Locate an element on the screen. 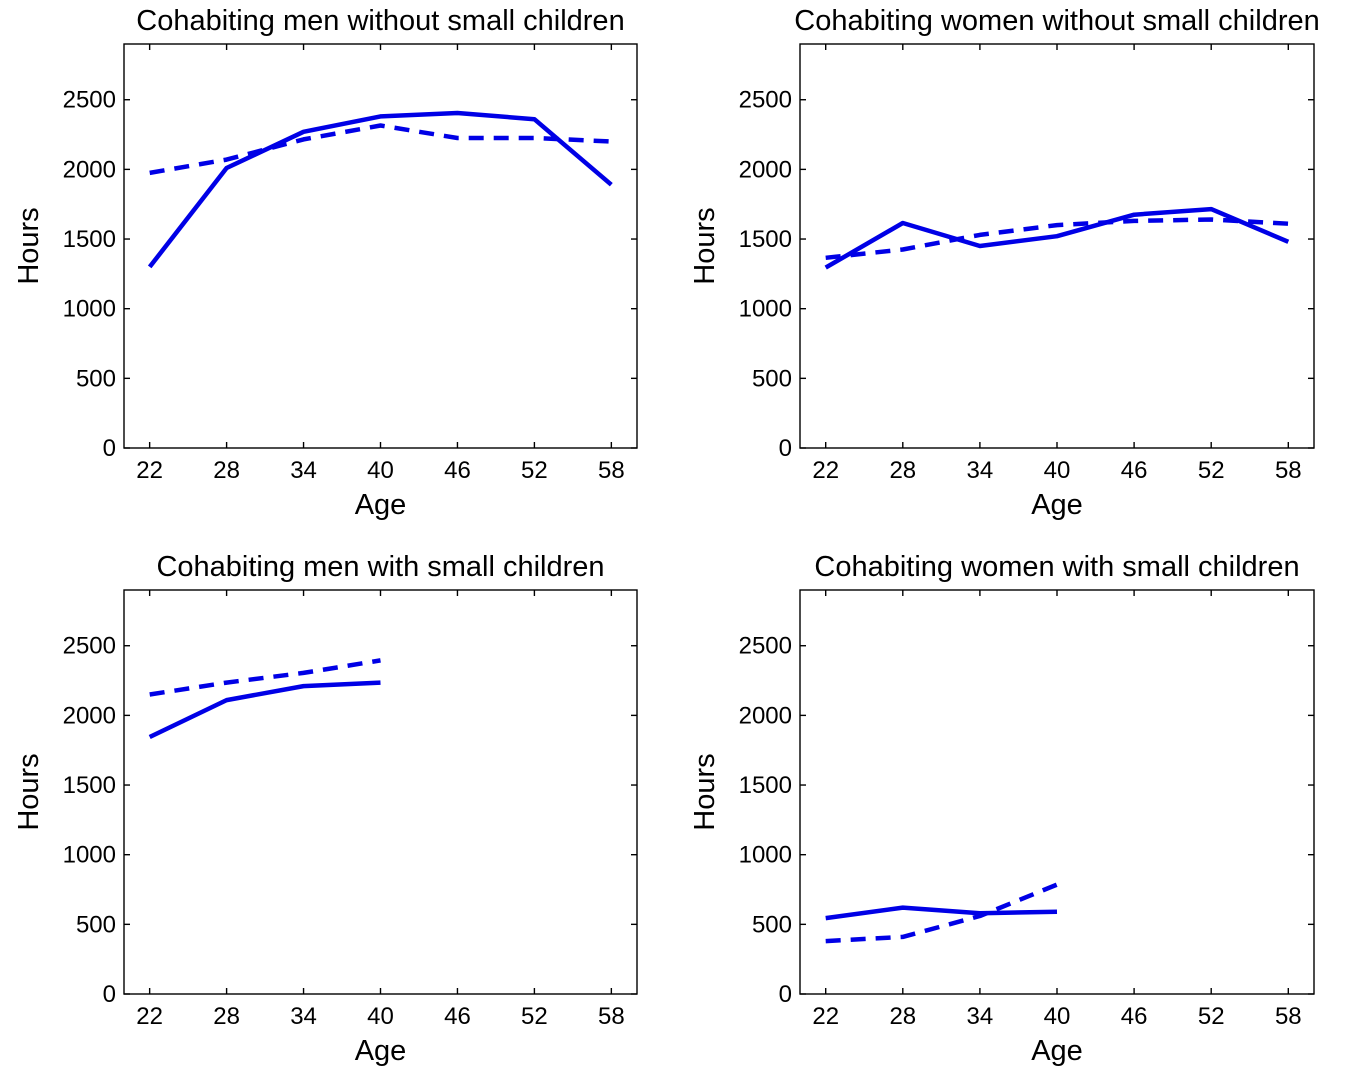 The width and height of the screenshot is (1366, 1071). chart-title: Cohabiting women without small children is located at coordinates (1056, 21).